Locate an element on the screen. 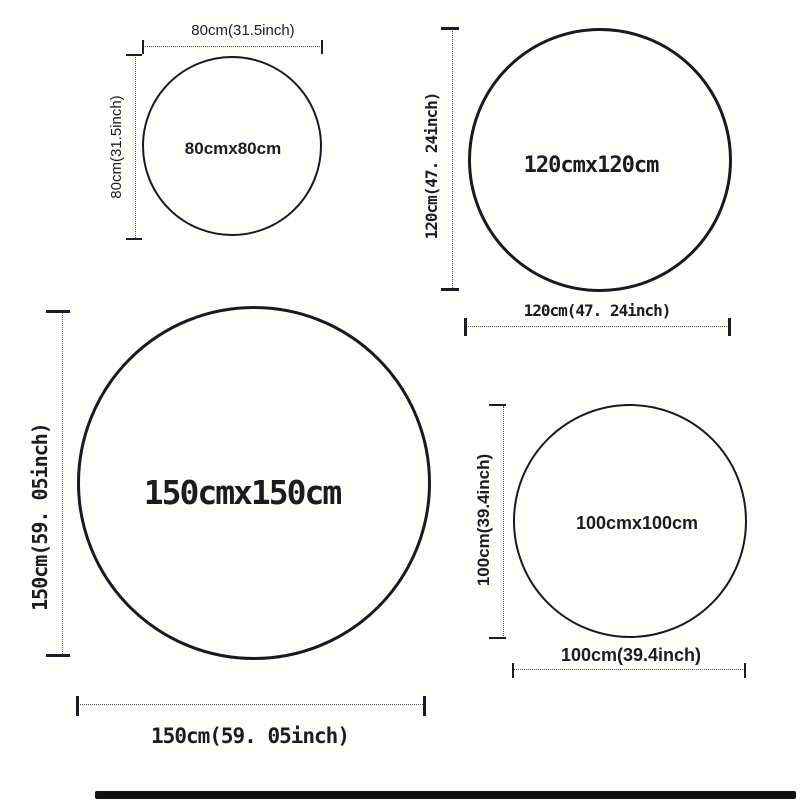 This screenshot has width=800, height=800. rug-circle-120cm is located at coordinates (600, 160).